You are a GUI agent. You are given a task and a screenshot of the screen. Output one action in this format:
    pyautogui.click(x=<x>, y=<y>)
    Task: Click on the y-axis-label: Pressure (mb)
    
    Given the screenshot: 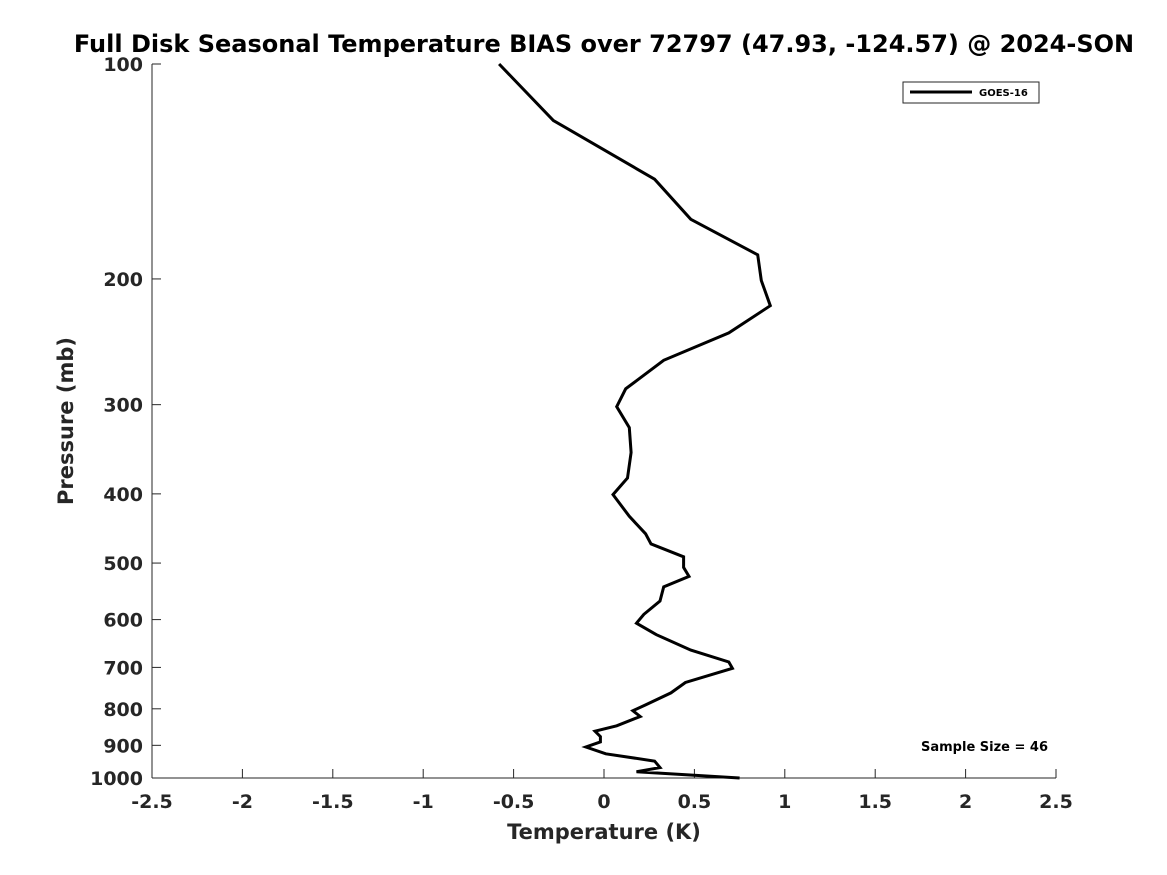 What is the action you would take?
    pyautogui.click(x=66, y=421)
    